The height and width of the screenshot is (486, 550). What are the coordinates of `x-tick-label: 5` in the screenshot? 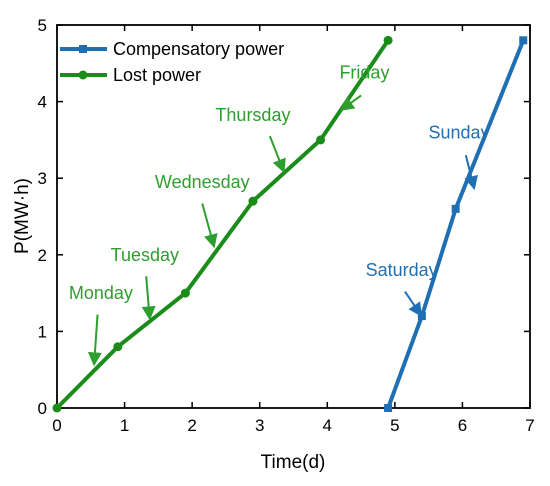 It's located at (394, 425).